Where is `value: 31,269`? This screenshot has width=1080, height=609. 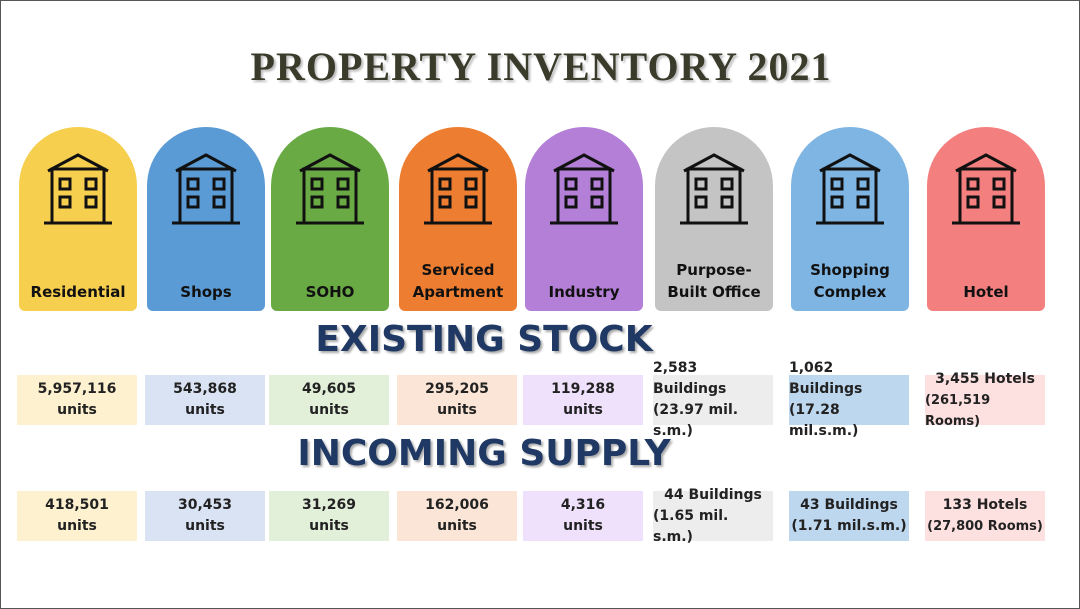
value: 31,269 is located at coordinates (329, 505).